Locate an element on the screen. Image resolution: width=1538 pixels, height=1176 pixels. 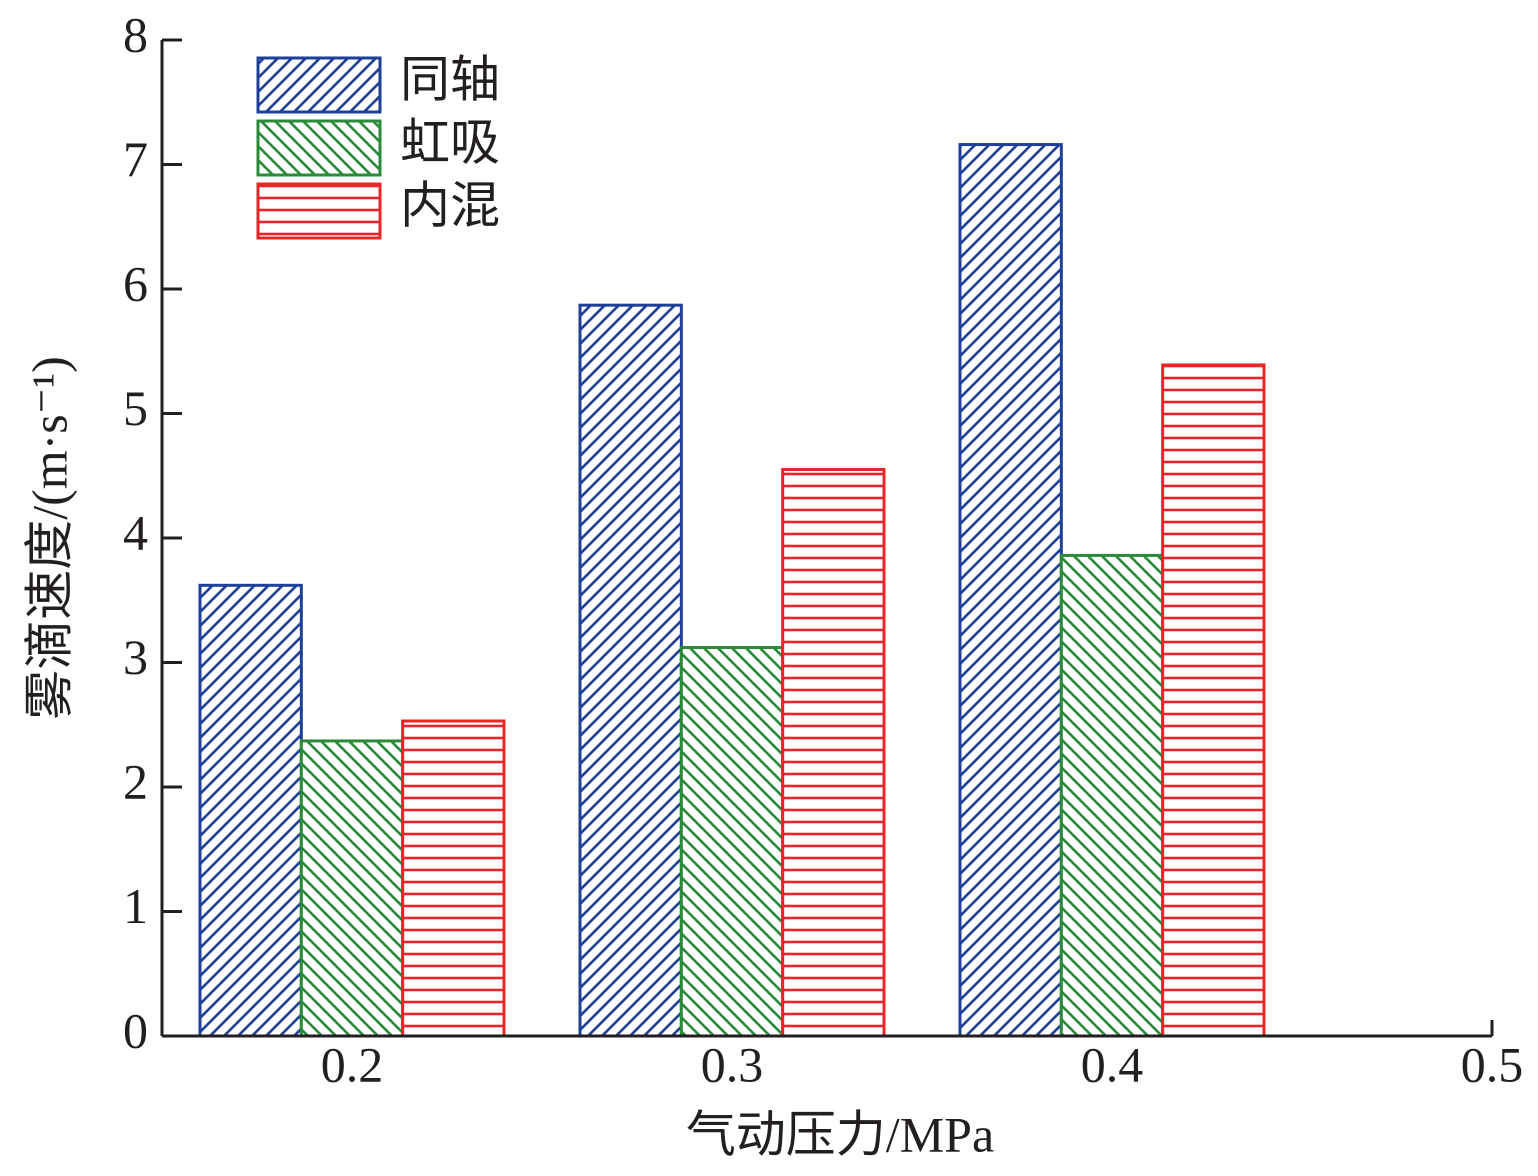
y-tick-label: 5 is located at coordinates (135, 408).